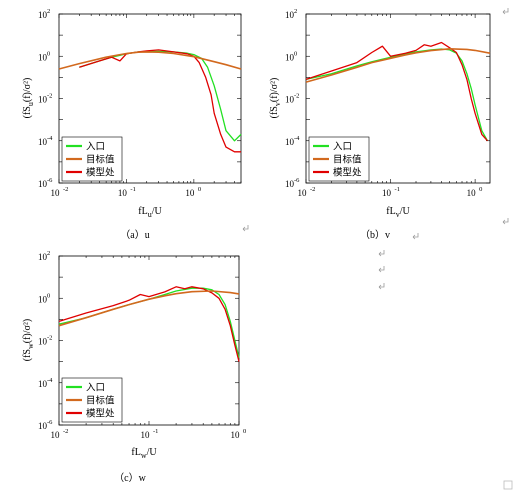 The width and height of the screenshot is (519, 492). What do you see at coordinates (28, 98) in the screenshot?
I see `y-axis-label: (fSu(f)/σ²)` at bounding box center [28, 98].